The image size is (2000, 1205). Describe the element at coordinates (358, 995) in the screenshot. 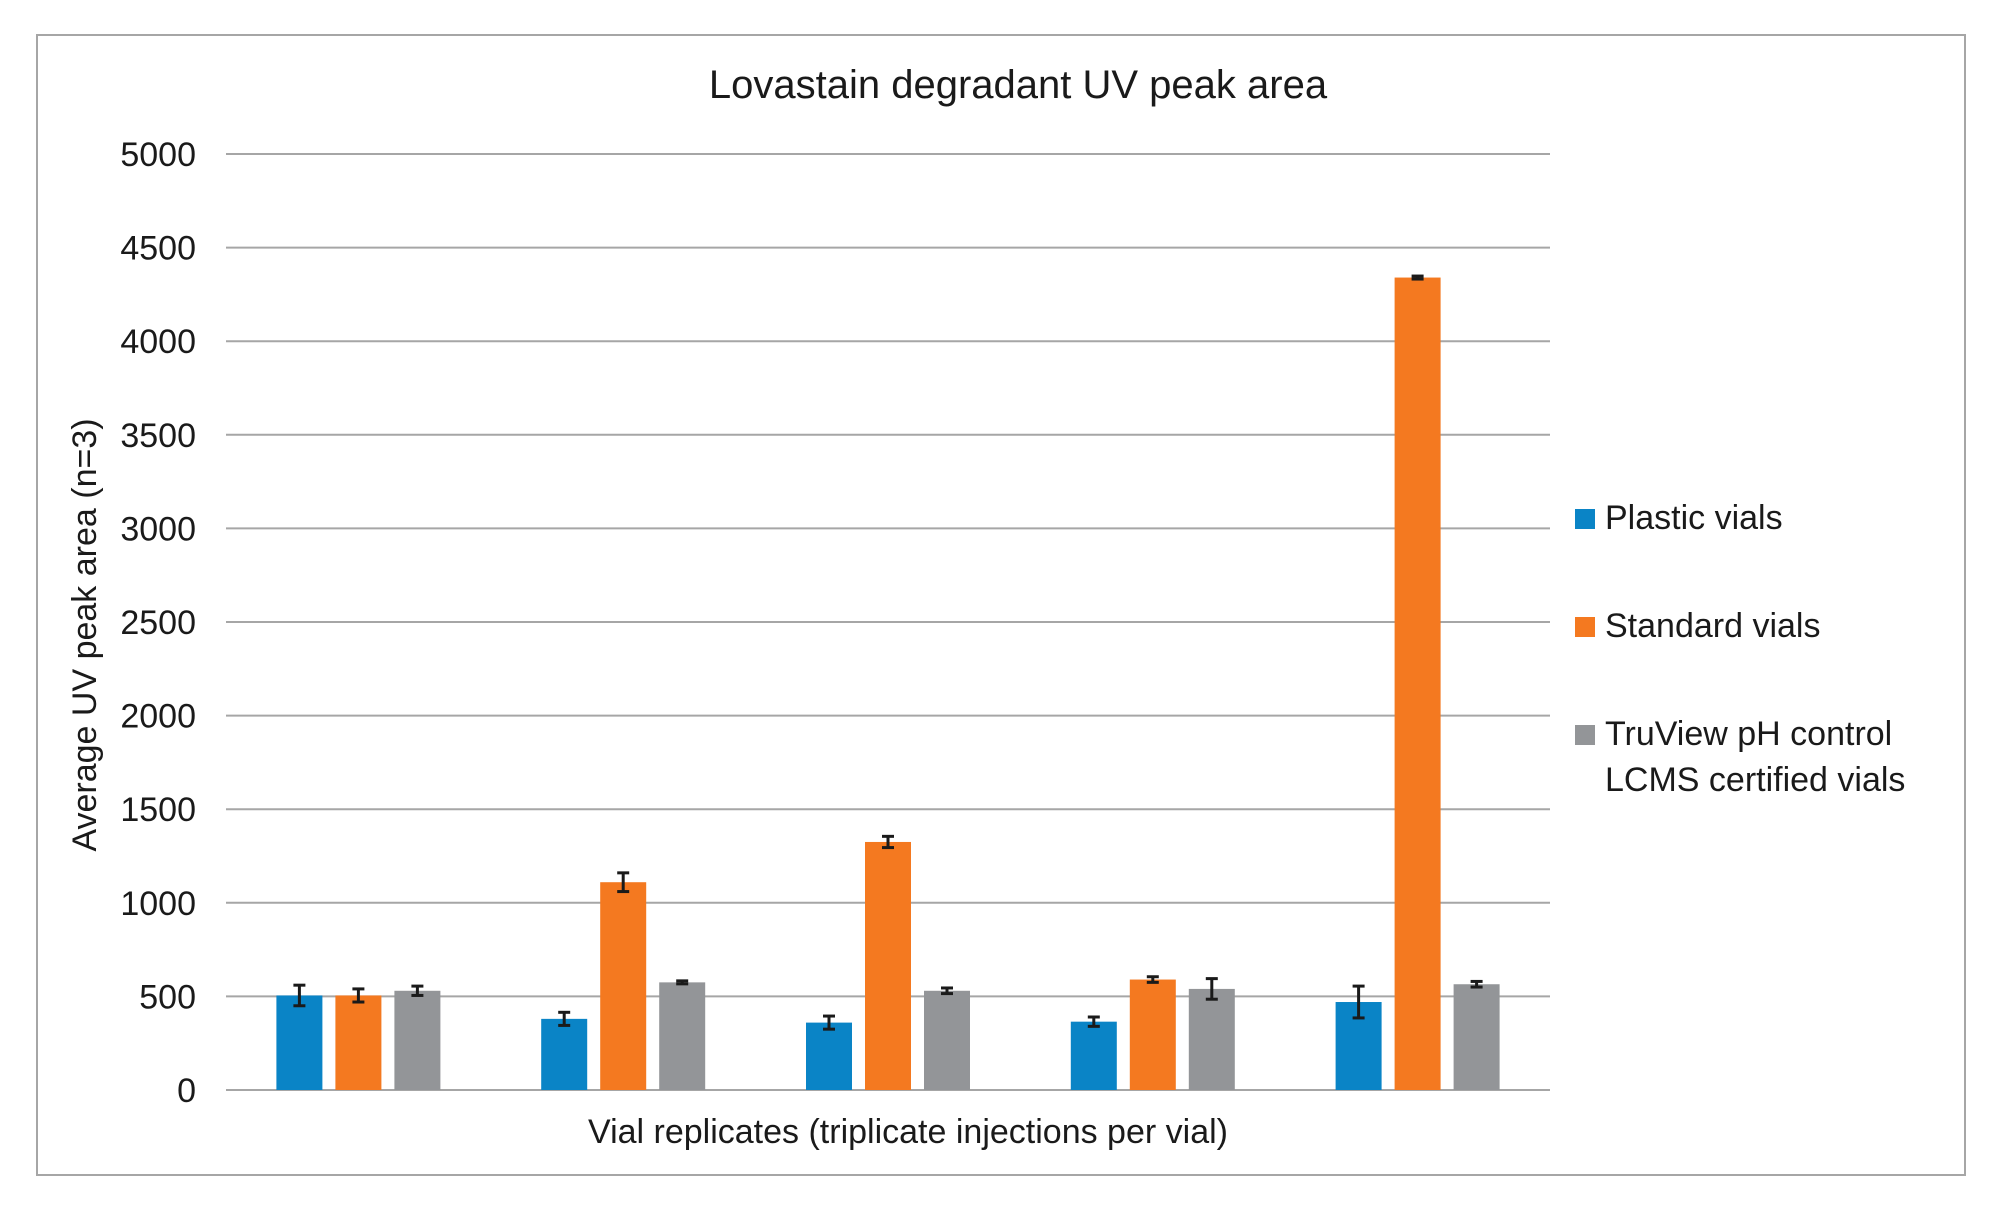

I see `error-bar-series1-group0` at that location.